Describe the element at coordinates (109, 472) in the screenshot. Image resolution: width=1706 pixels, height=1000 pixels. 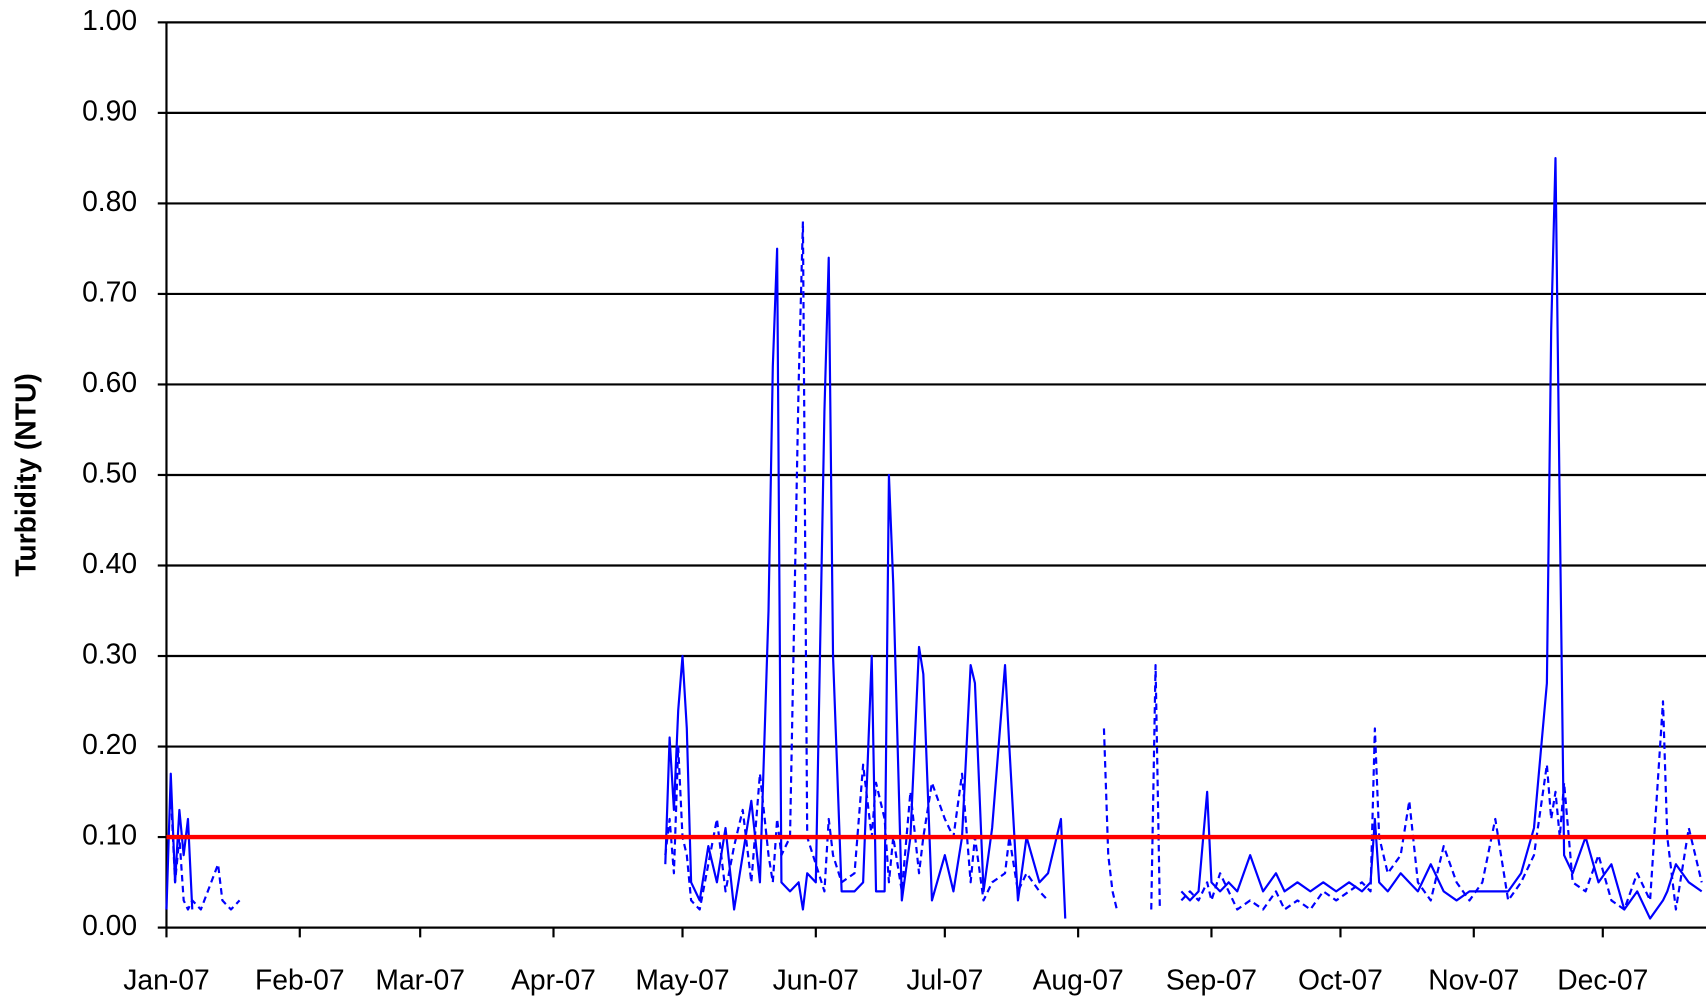
I see `y-tick-label: 0.50` at that location.